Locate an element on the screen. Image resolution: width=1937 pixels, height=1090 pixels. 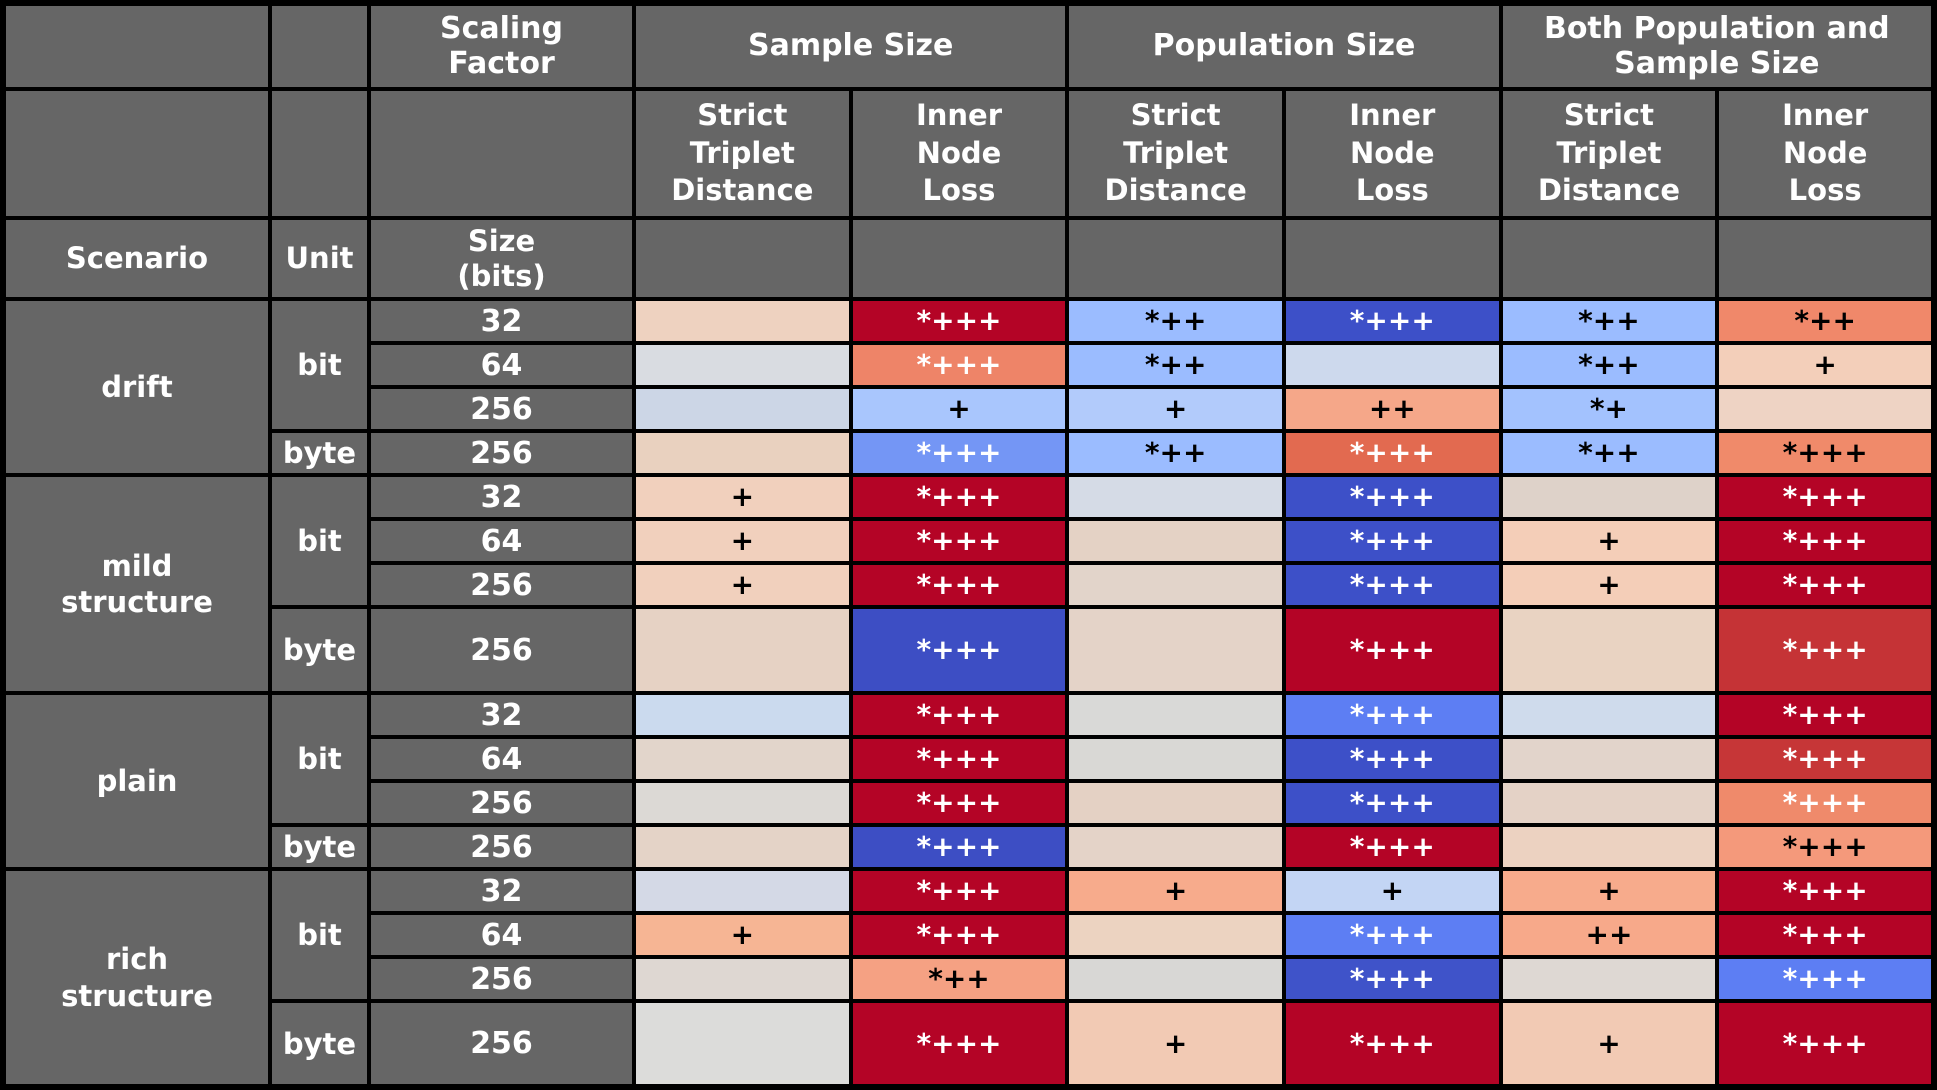
scenario-cell-plain: plain is located at coordinates (136, 781).